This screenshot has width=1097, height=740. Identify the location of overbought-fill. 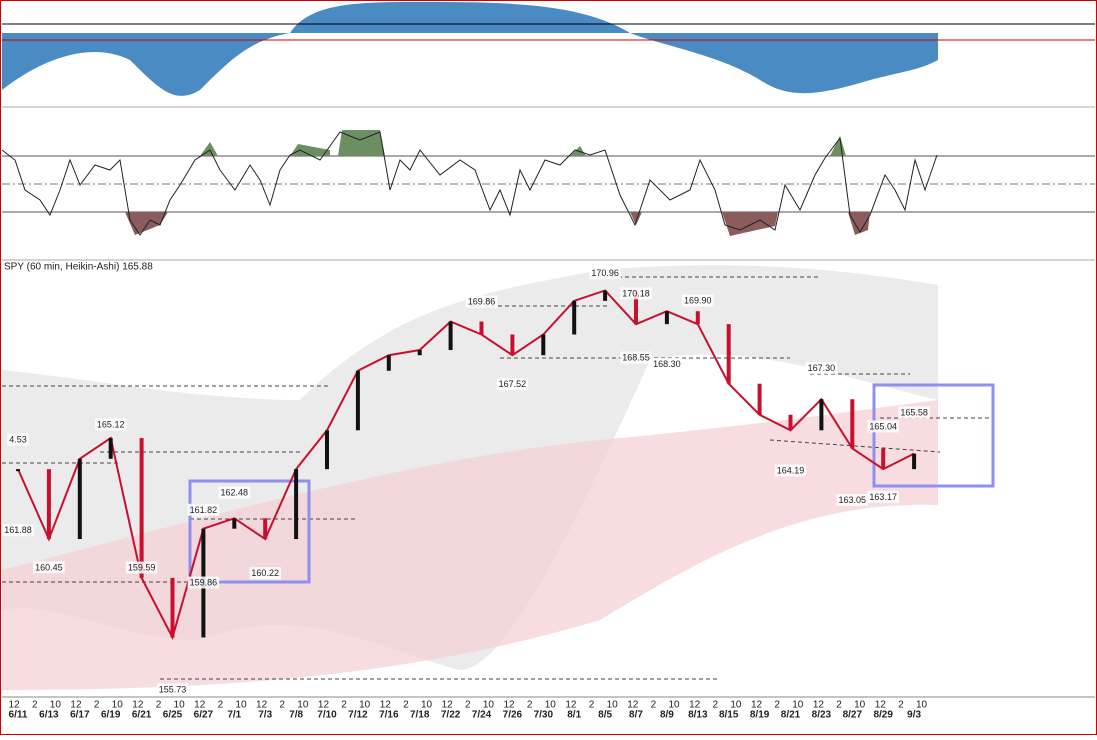
(523, 143).